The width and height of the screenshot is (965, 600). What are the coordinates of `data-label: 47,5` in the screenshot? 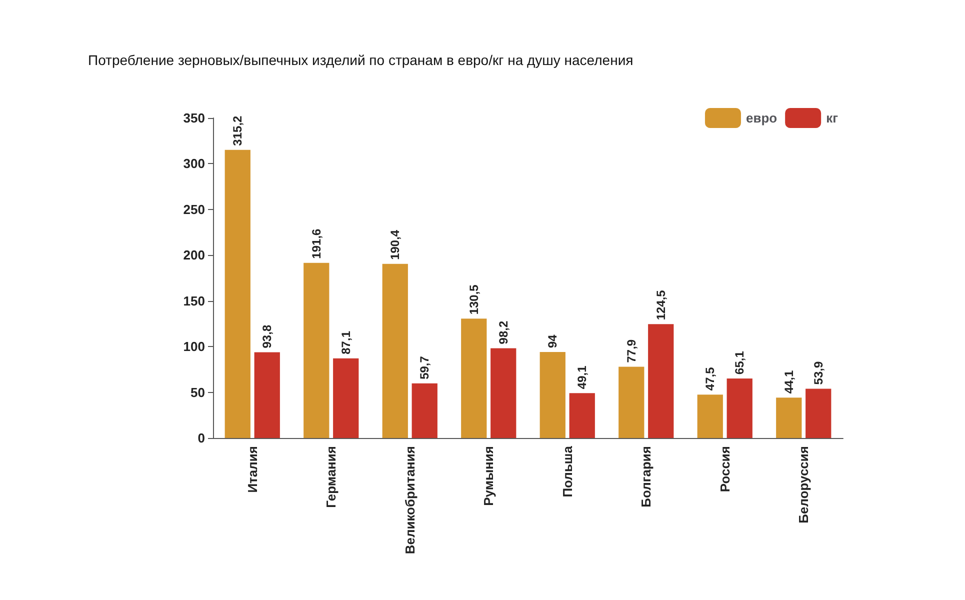 It's located at (710, 378).